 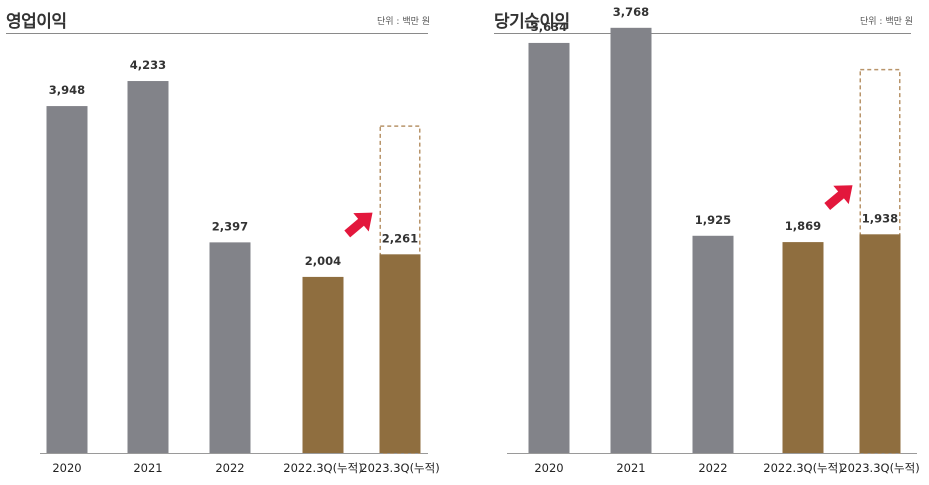 What do you see at coordinates (713, 220) in the screenshot?
I see `value-label: 1,925` at bounding box center [713, 220].